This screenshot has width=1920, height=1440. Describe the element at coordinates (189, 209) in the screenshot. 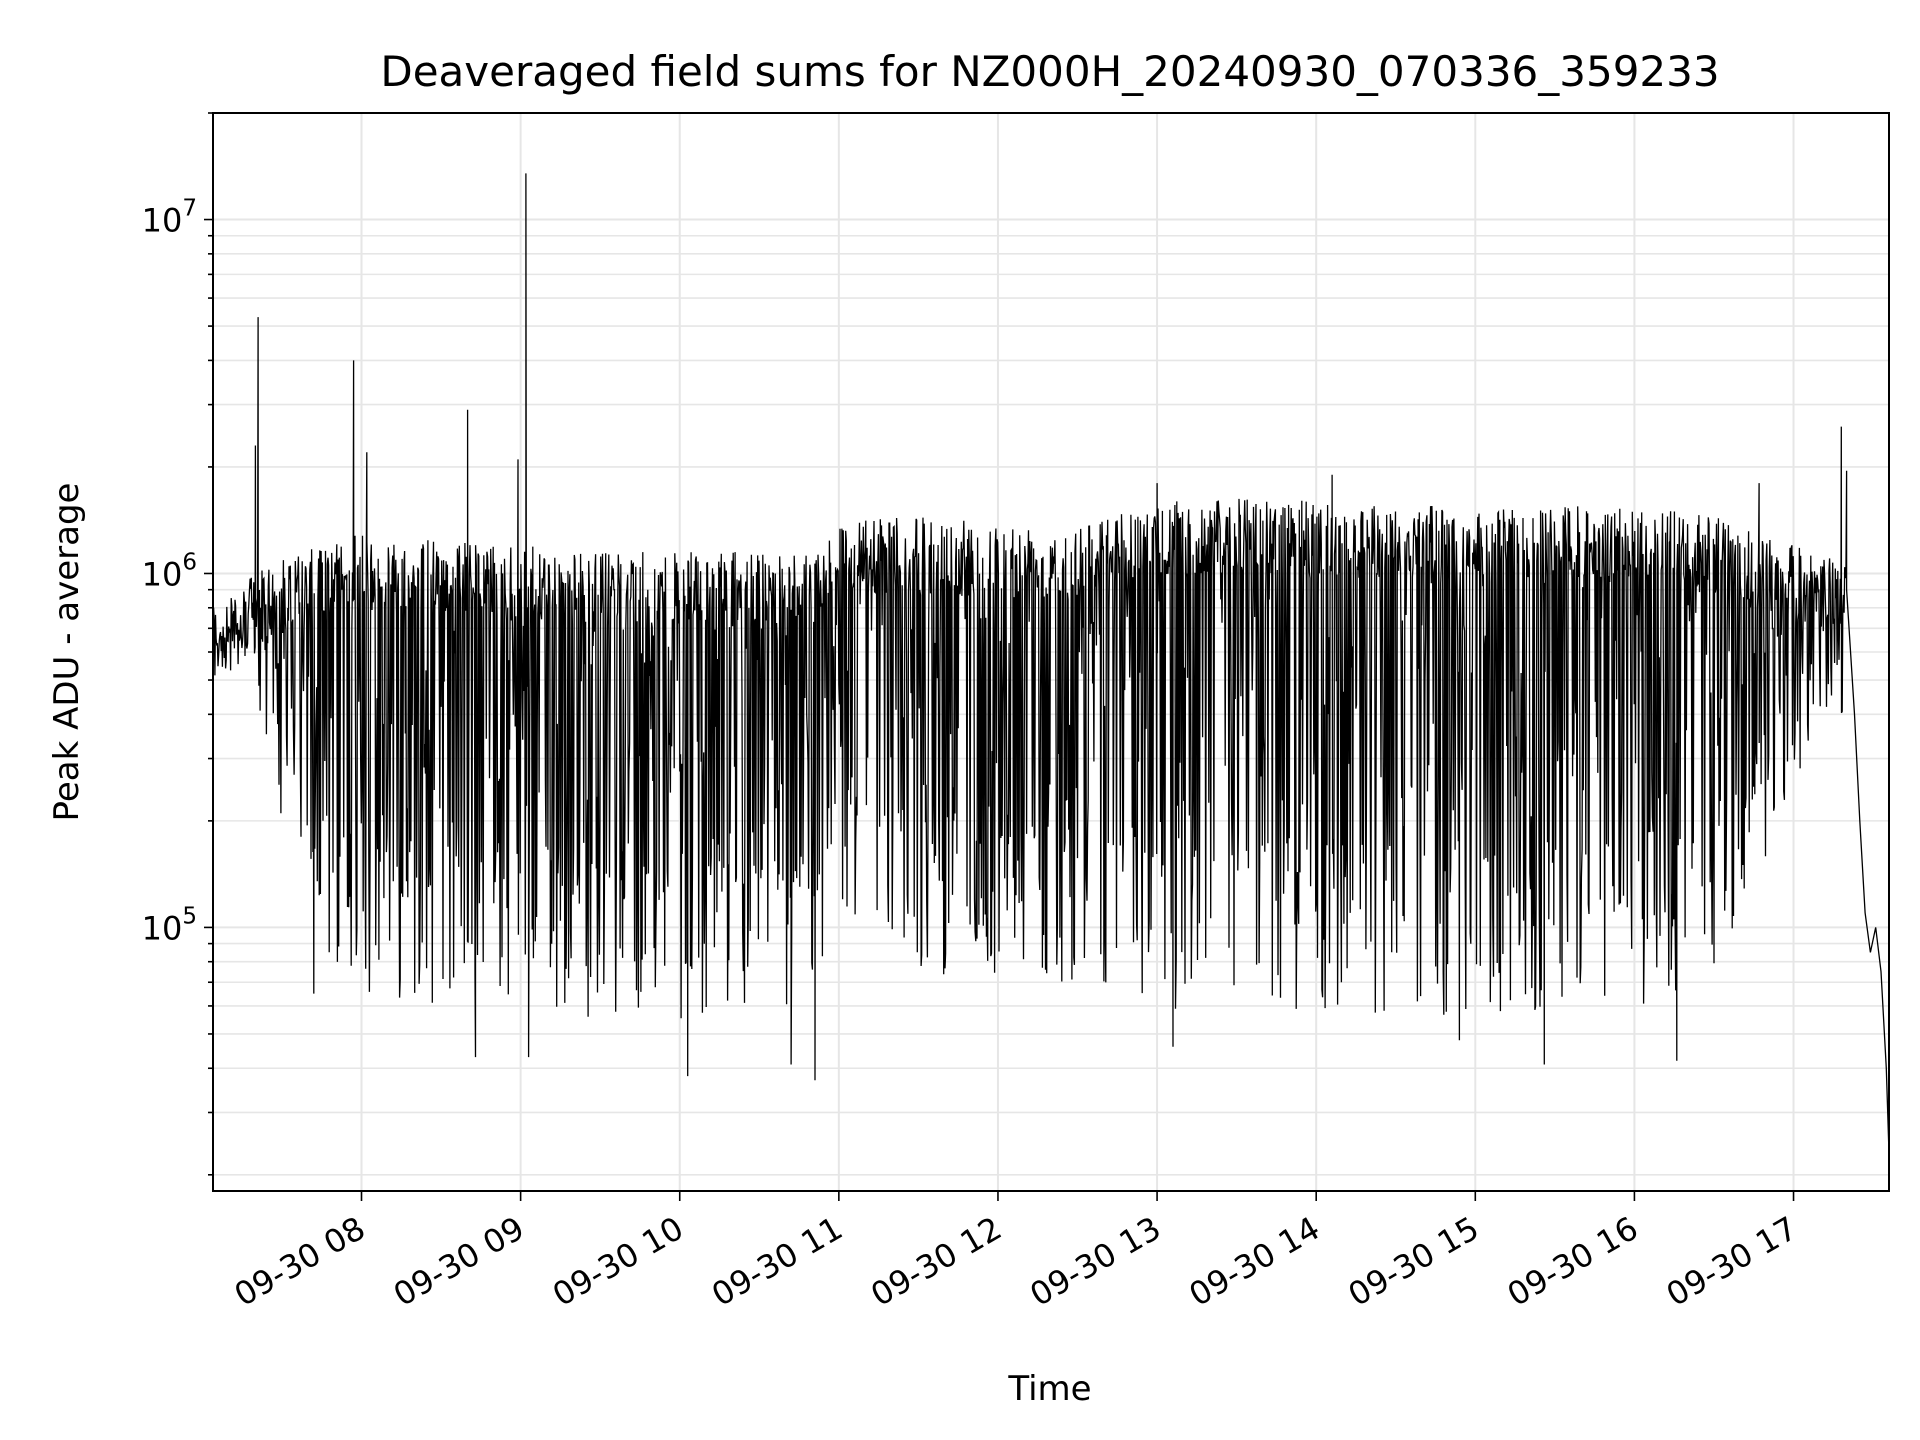

I see `y-tick-exponent: 7` at that location.